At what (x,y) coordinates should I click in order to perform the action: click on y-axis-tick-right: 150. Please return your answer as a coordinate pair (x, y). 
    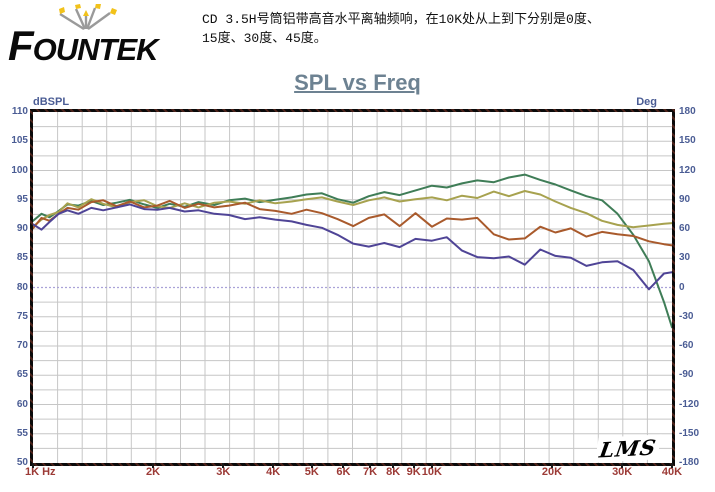
    Looking at the image, I should click on (687, 141).